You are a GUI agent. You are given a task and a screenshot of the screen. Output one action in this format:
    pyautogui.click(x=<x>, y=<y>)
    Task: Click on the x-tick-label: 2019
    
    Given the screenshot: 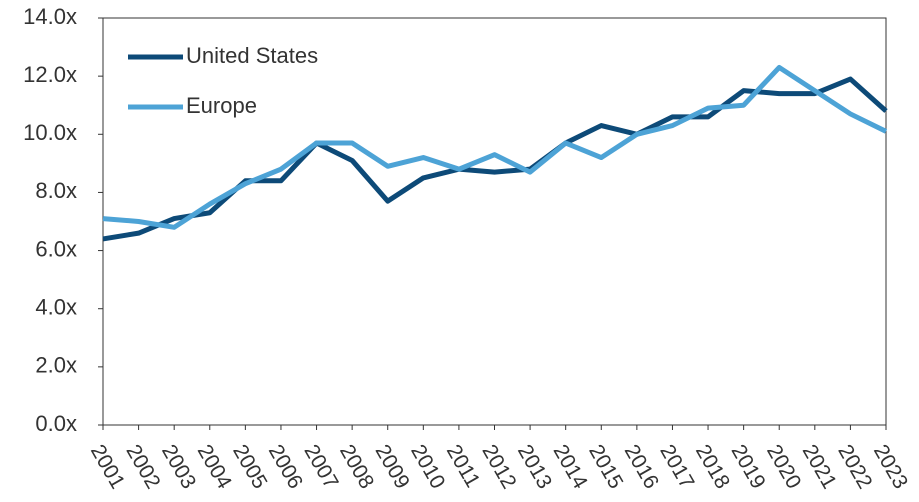 What is the action you would take?
    pyautogui.click(x=748, y=467)
    